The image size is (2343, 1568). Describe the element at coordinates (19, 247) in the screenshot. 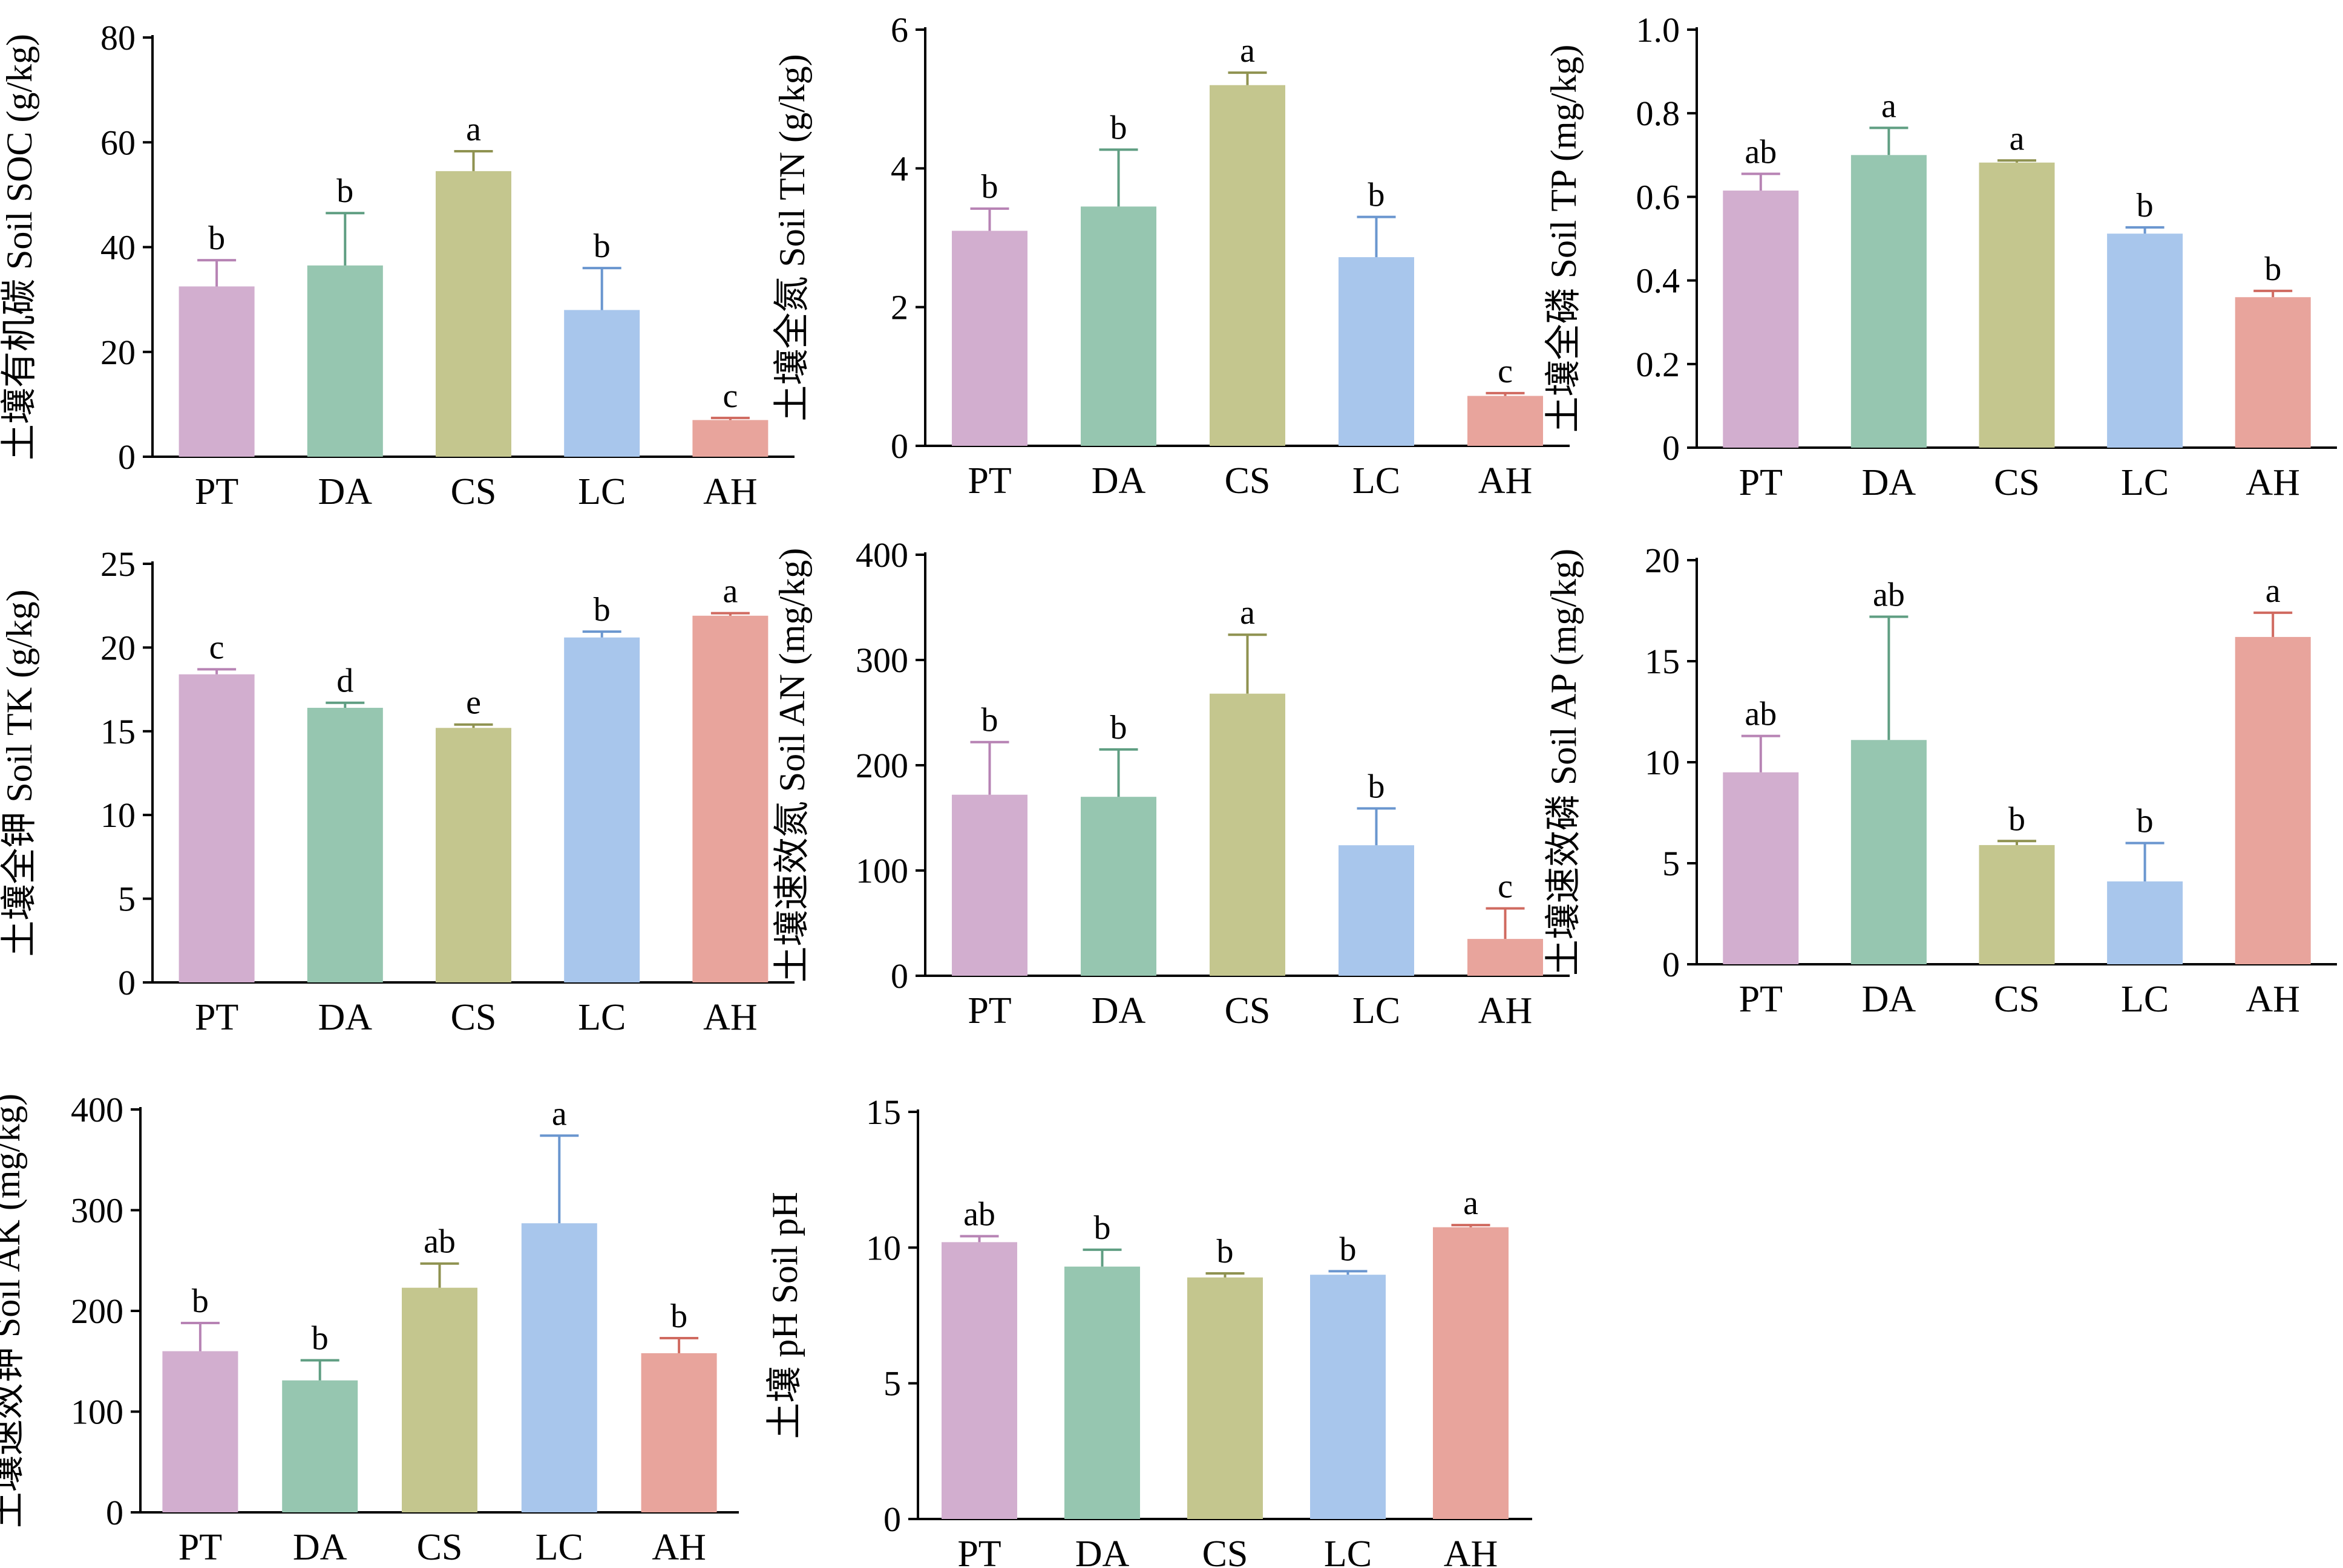

I see `y-axis-title: 土壤有机碳 Soil SOC (g/kg)` at that location.